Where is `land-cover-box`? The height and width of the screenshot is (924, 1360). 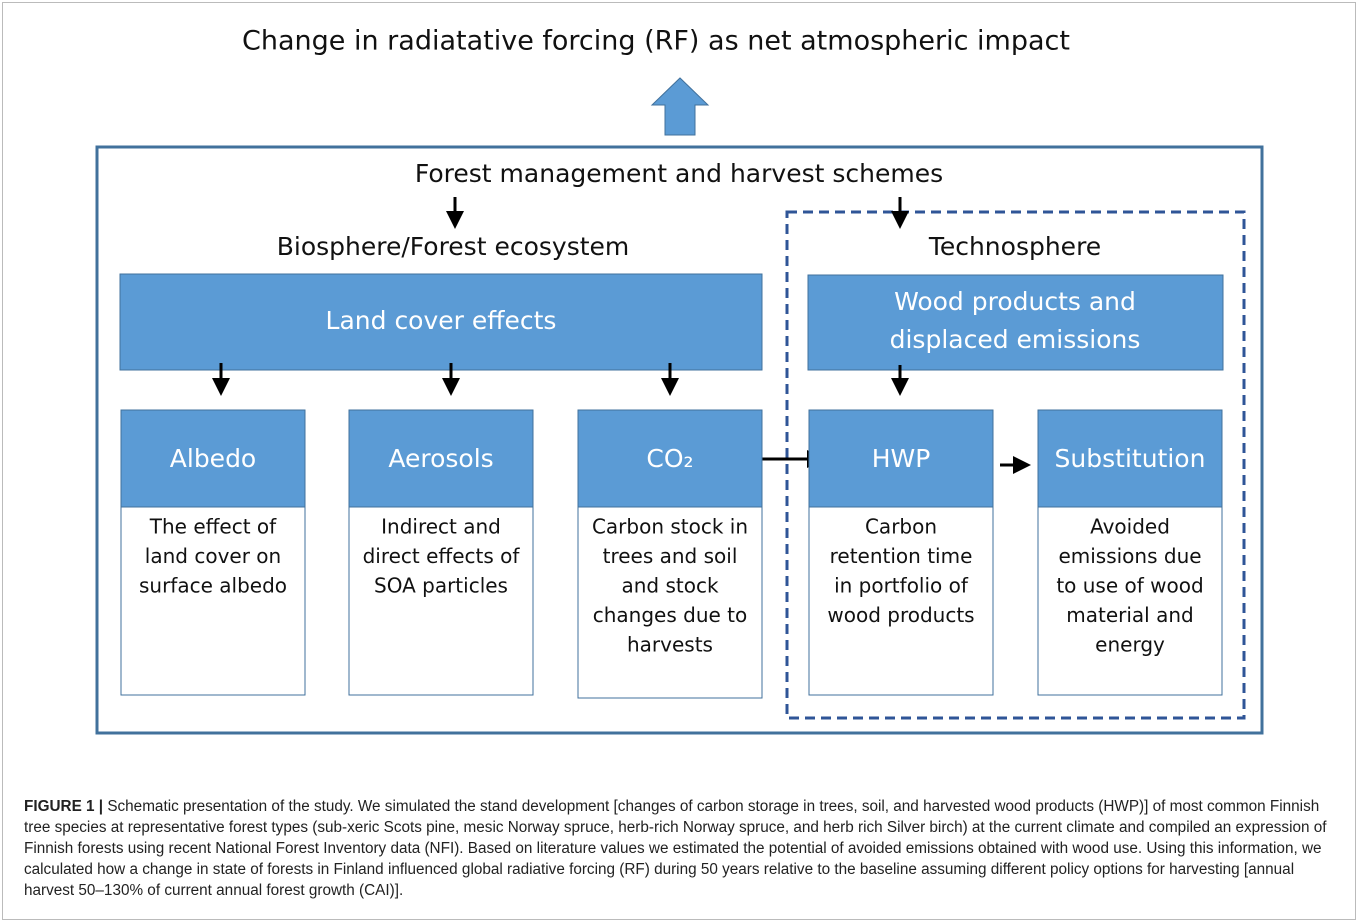 land-cover-box is located at coordinates (441, 322).